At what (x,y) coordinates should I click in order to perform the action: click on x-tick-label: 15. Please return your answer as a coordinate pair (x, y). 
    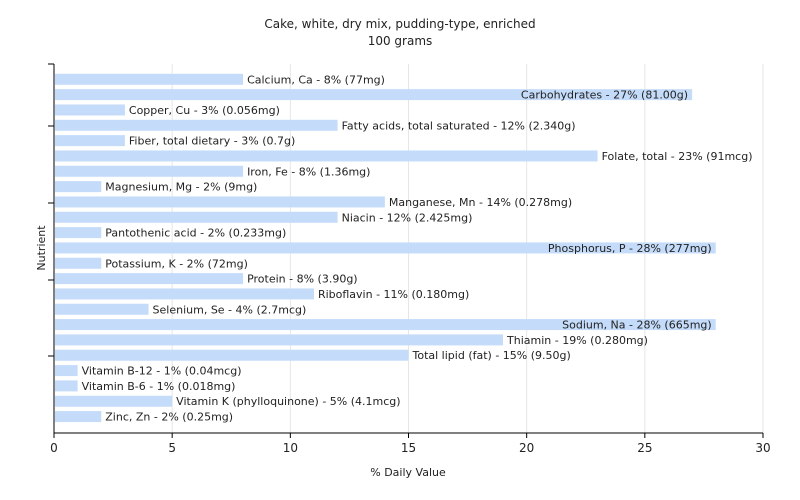
    Looking at the image, I should click on (408, 448).